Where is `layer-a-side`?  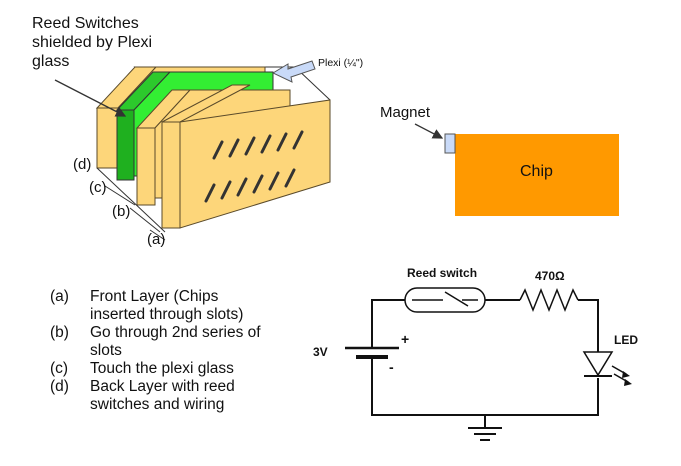 layer-a-side is located at coordinates (171, 175).